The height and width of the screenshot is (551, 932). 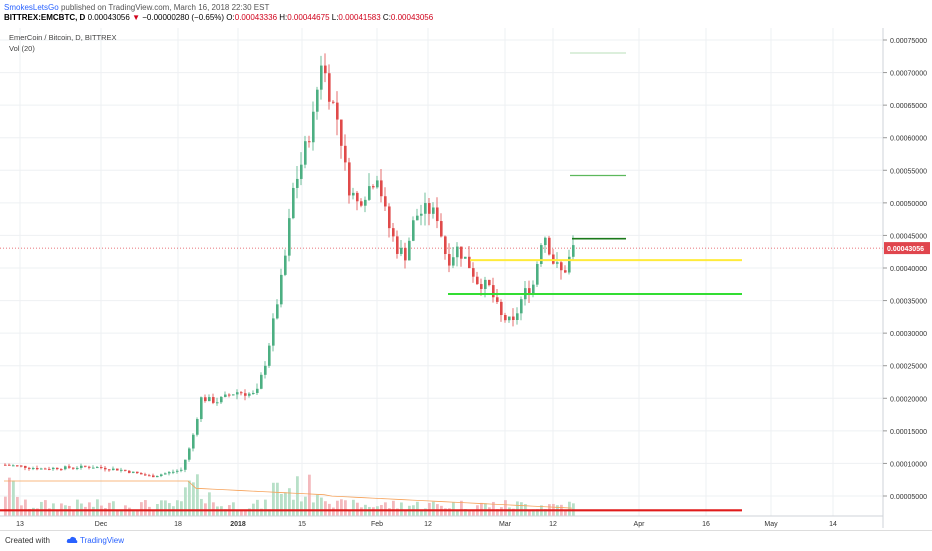 I want to click on created-with-text: Created with, so click(x=27, y=540).